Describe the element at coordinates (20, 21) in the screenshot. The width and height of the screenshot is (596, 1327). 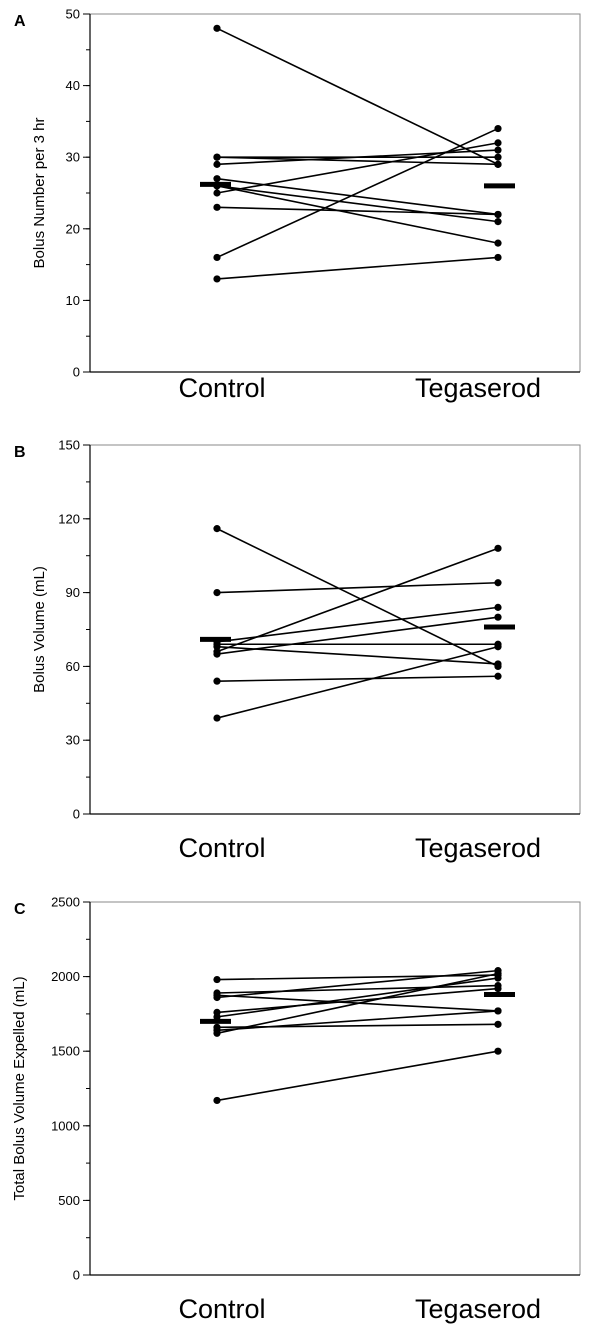
I see `panel-letter: A` at that location.